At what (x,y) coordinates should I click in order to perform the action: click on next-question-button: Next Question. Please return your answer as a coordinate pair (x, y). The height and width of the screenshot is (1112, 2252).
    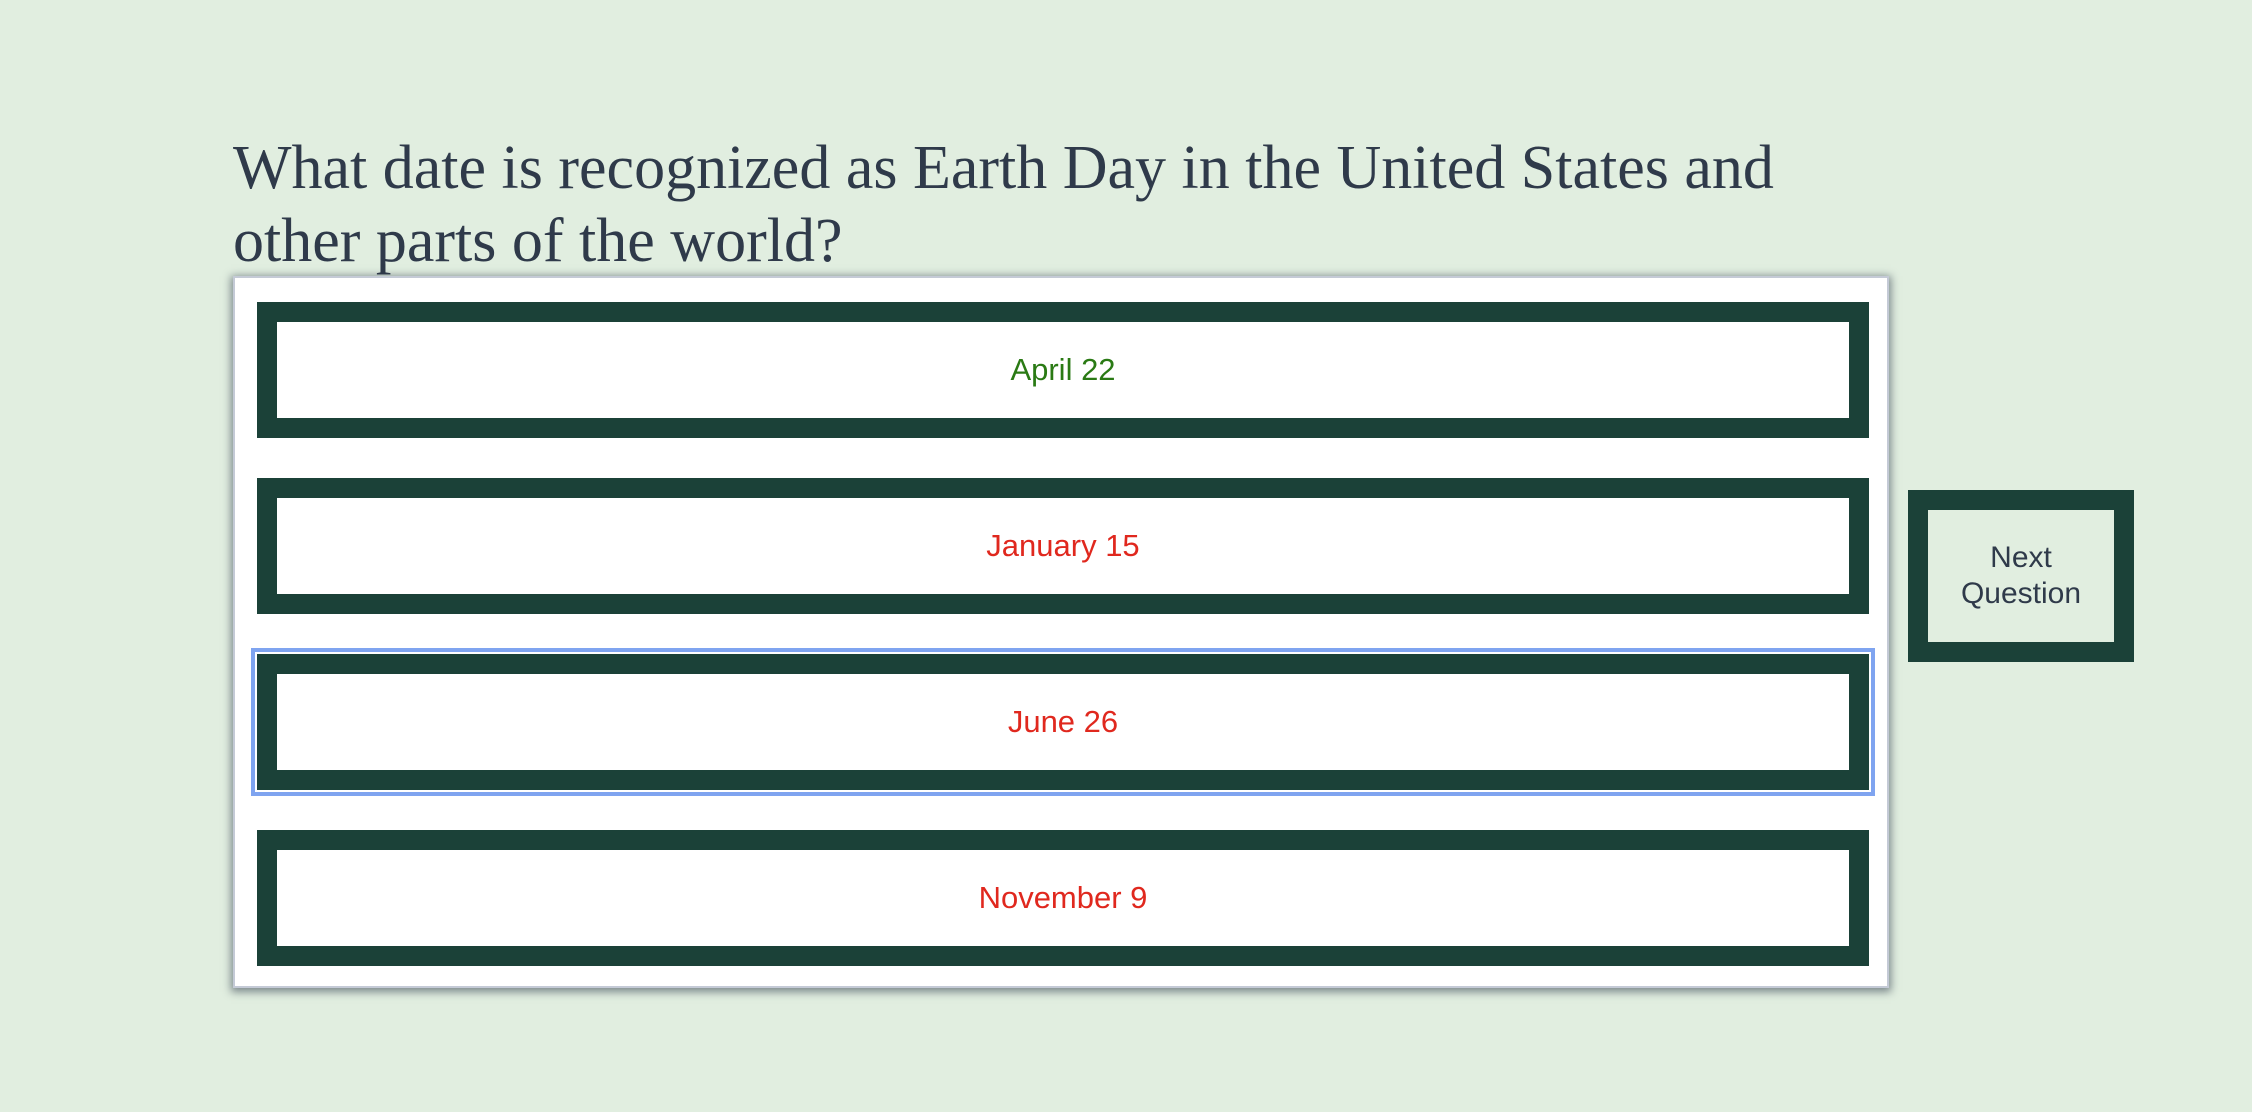
    Looking at the image, I should click on (2021, 576).